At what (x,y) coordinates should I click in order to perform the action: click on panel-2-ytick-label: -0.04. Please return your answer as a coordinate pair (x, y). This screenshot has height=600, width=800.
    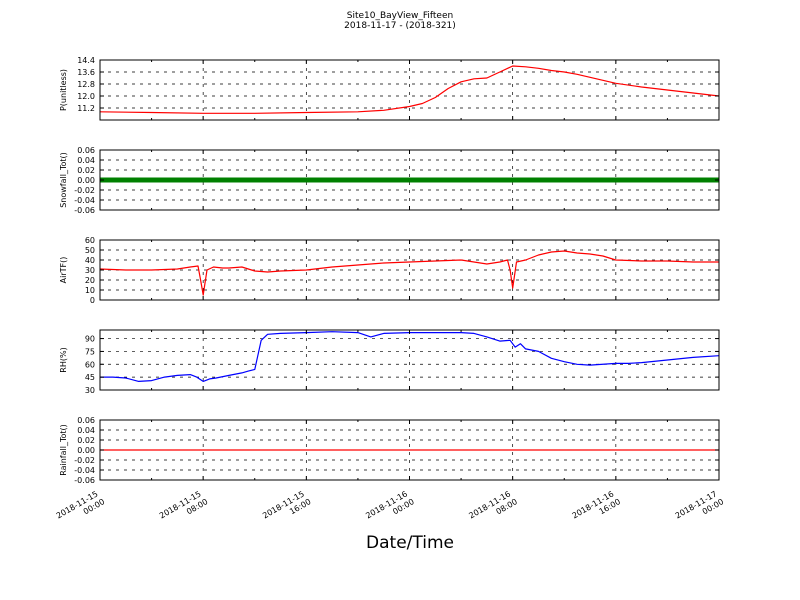
    Looking at the image, I should click on (84, 200).